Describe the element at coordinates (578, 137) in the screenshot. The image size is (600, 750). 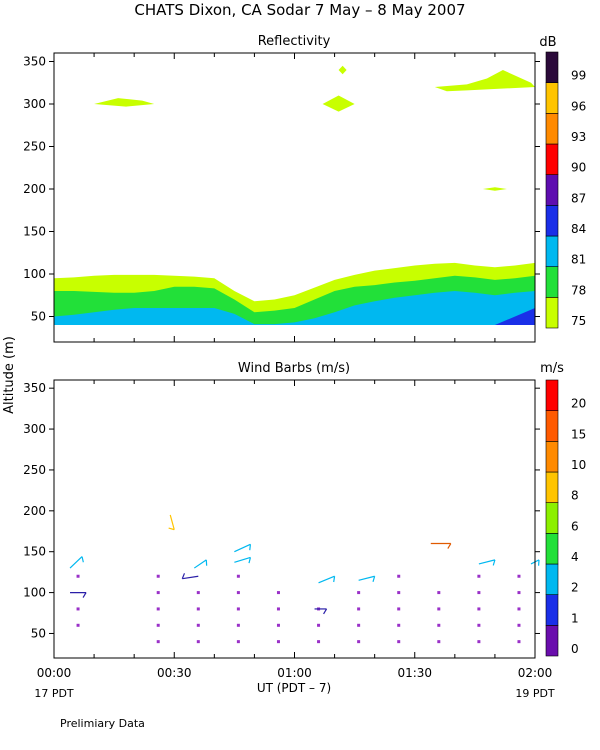
I see `colorbar-label: 93` at that location.